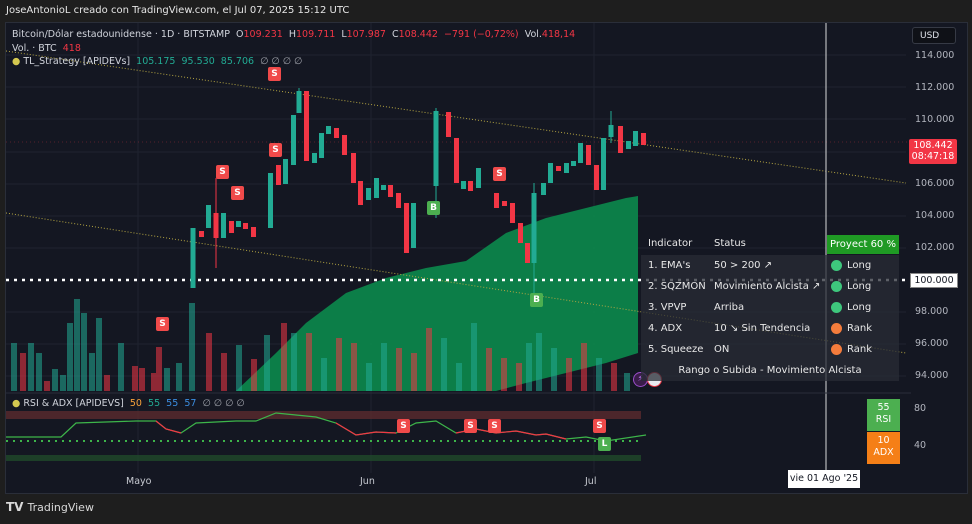  What do you see at coordinates (367, 481) in the screenshot?
I see `time-label: Jun` at bounding box center [367, 481].